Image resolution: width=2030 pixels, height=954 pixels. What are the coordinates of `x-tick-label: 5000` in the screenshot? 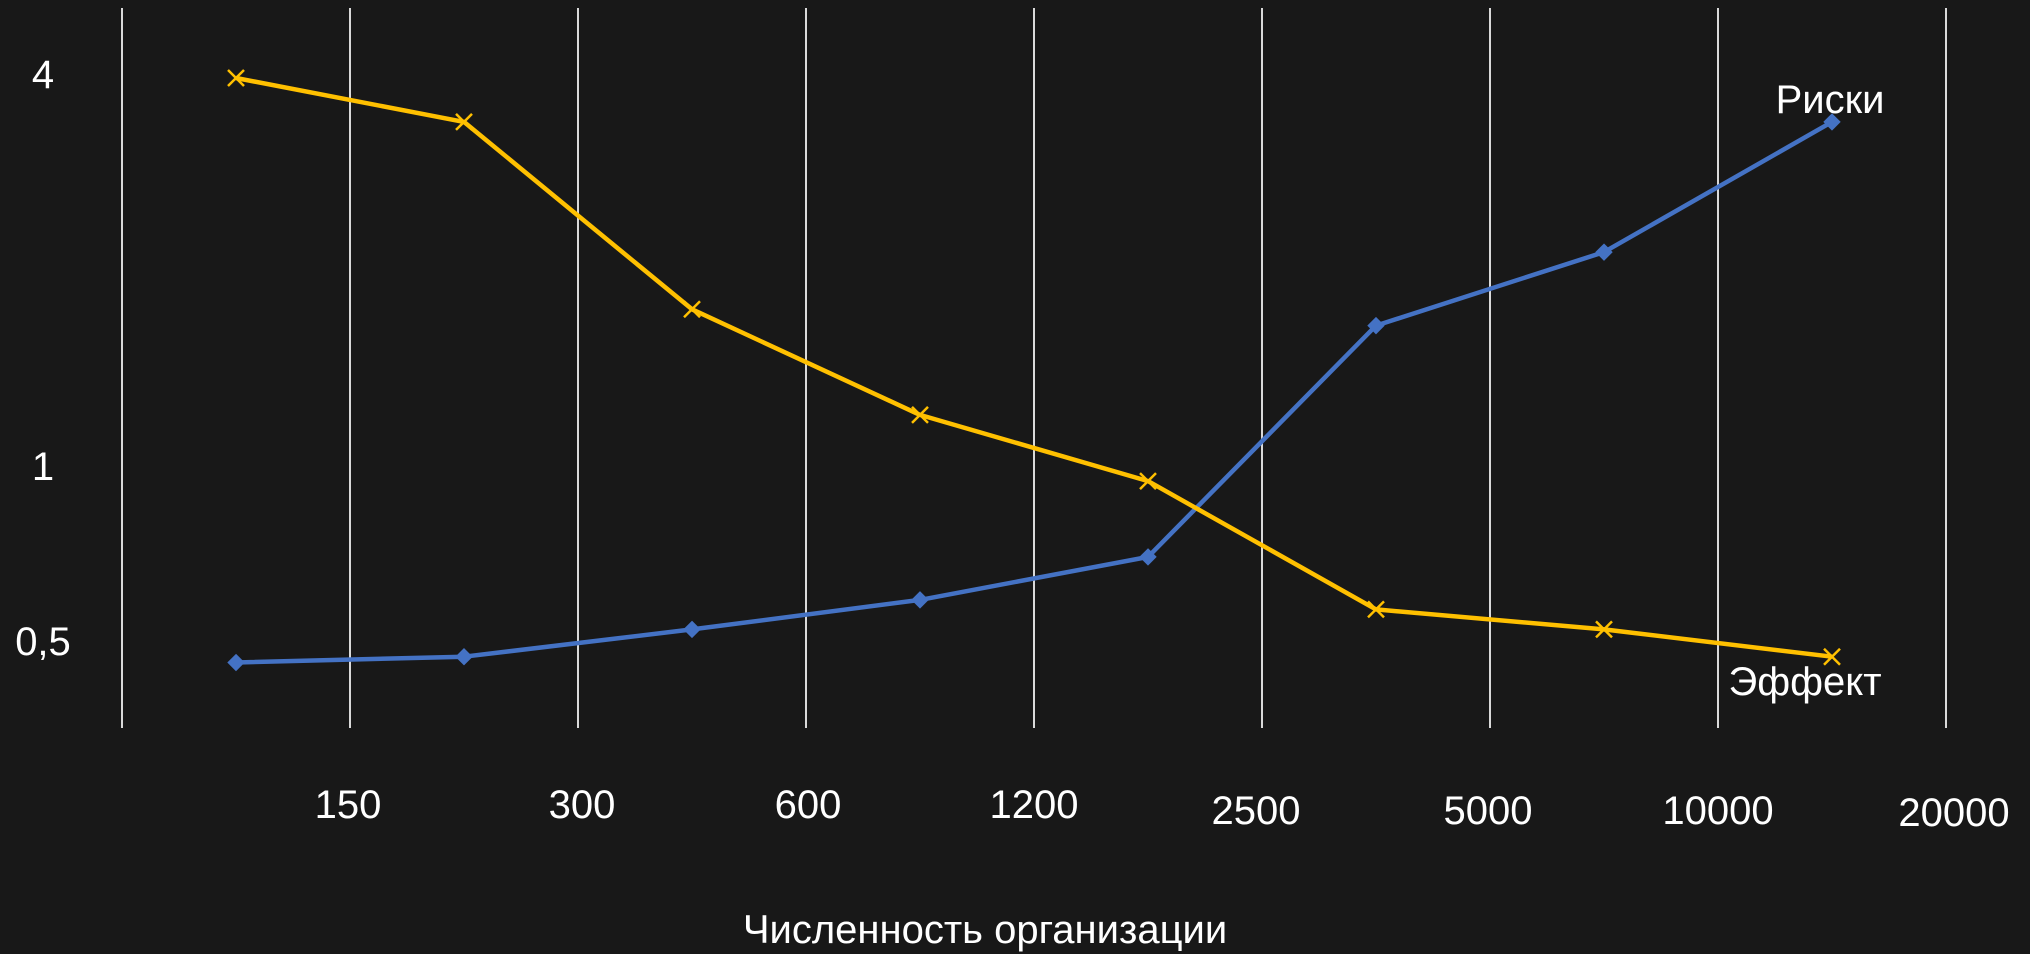 It's located at (1488, 811).